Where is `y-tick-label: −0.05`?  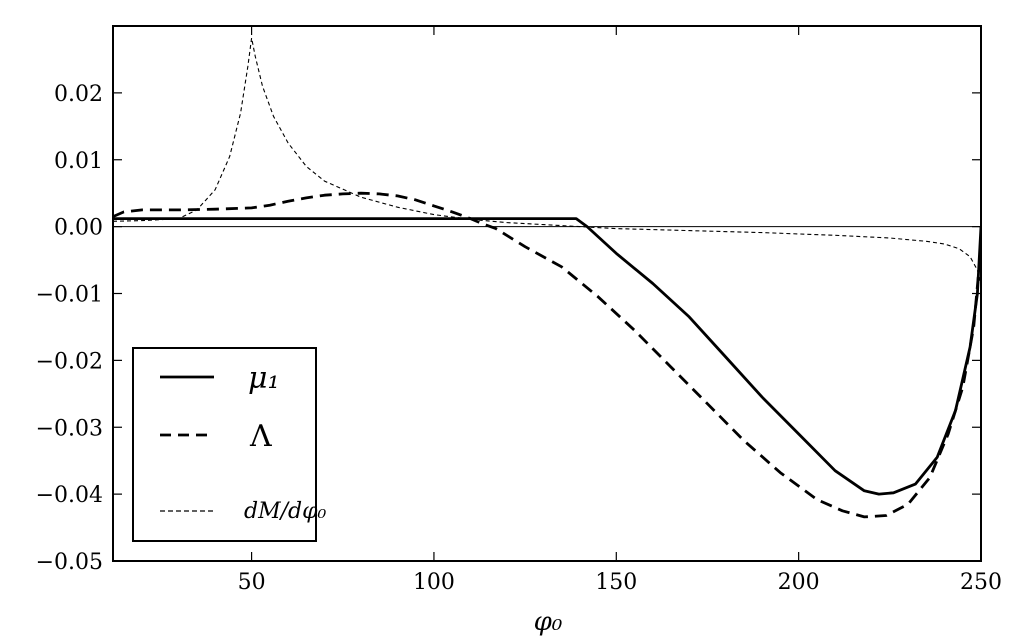 y-tick-label: −0.05 is located at coordinates (69, 562).